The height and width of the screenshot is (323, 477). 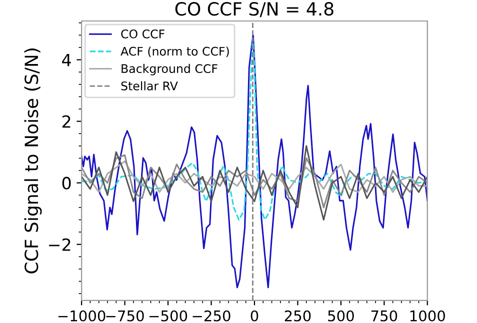 I want to click on legend-label: CO CCF, so click(x=142, y=33).